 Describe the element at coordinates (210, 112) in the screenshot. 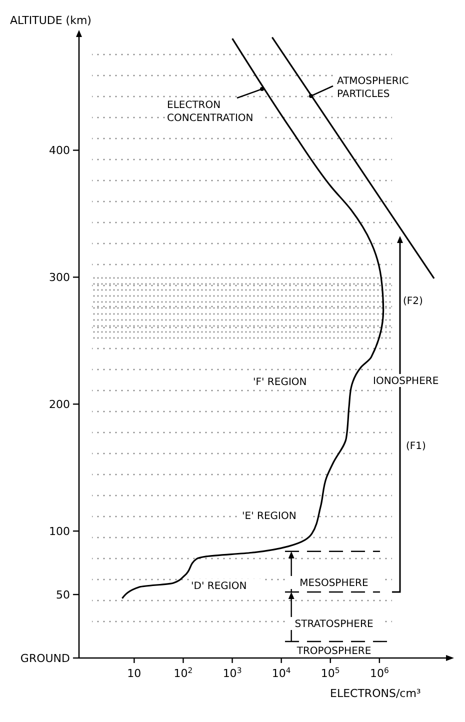

I see `series-label: ELECTRON CONCENTRATION` at that location.